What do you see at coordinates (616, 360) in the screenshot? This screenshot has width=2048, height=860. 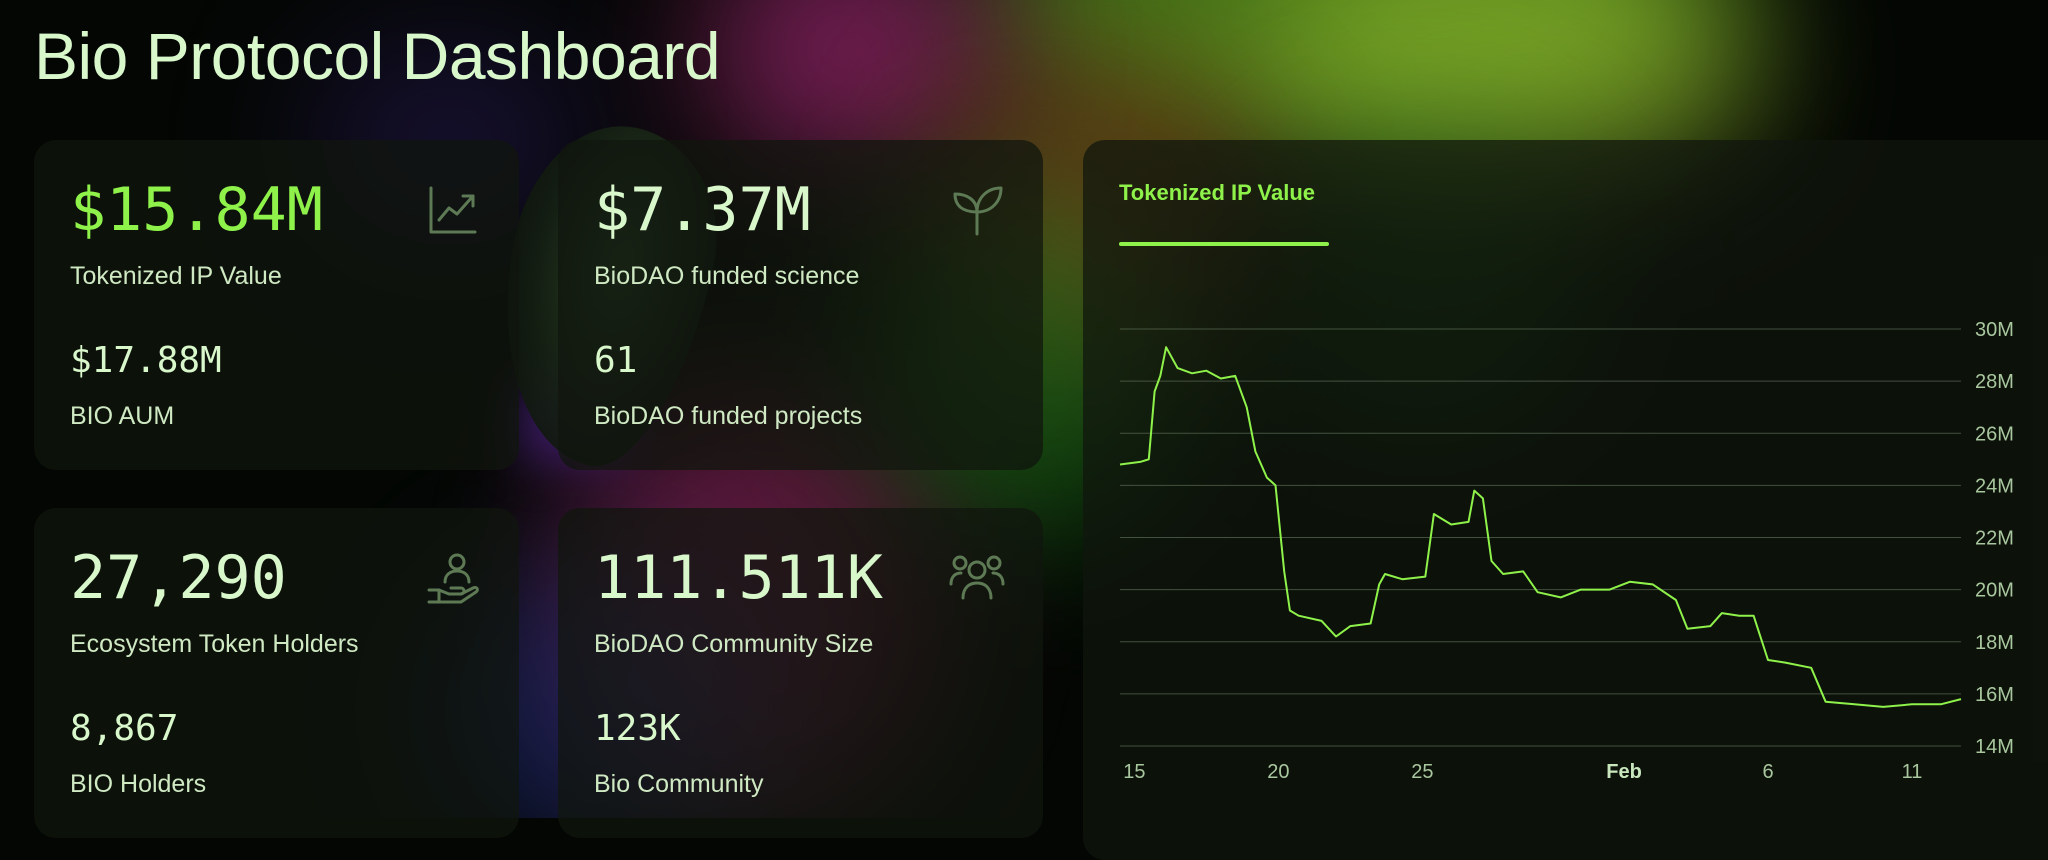 I see `metric-sub-value: 61` at bounding box center [616, 360].